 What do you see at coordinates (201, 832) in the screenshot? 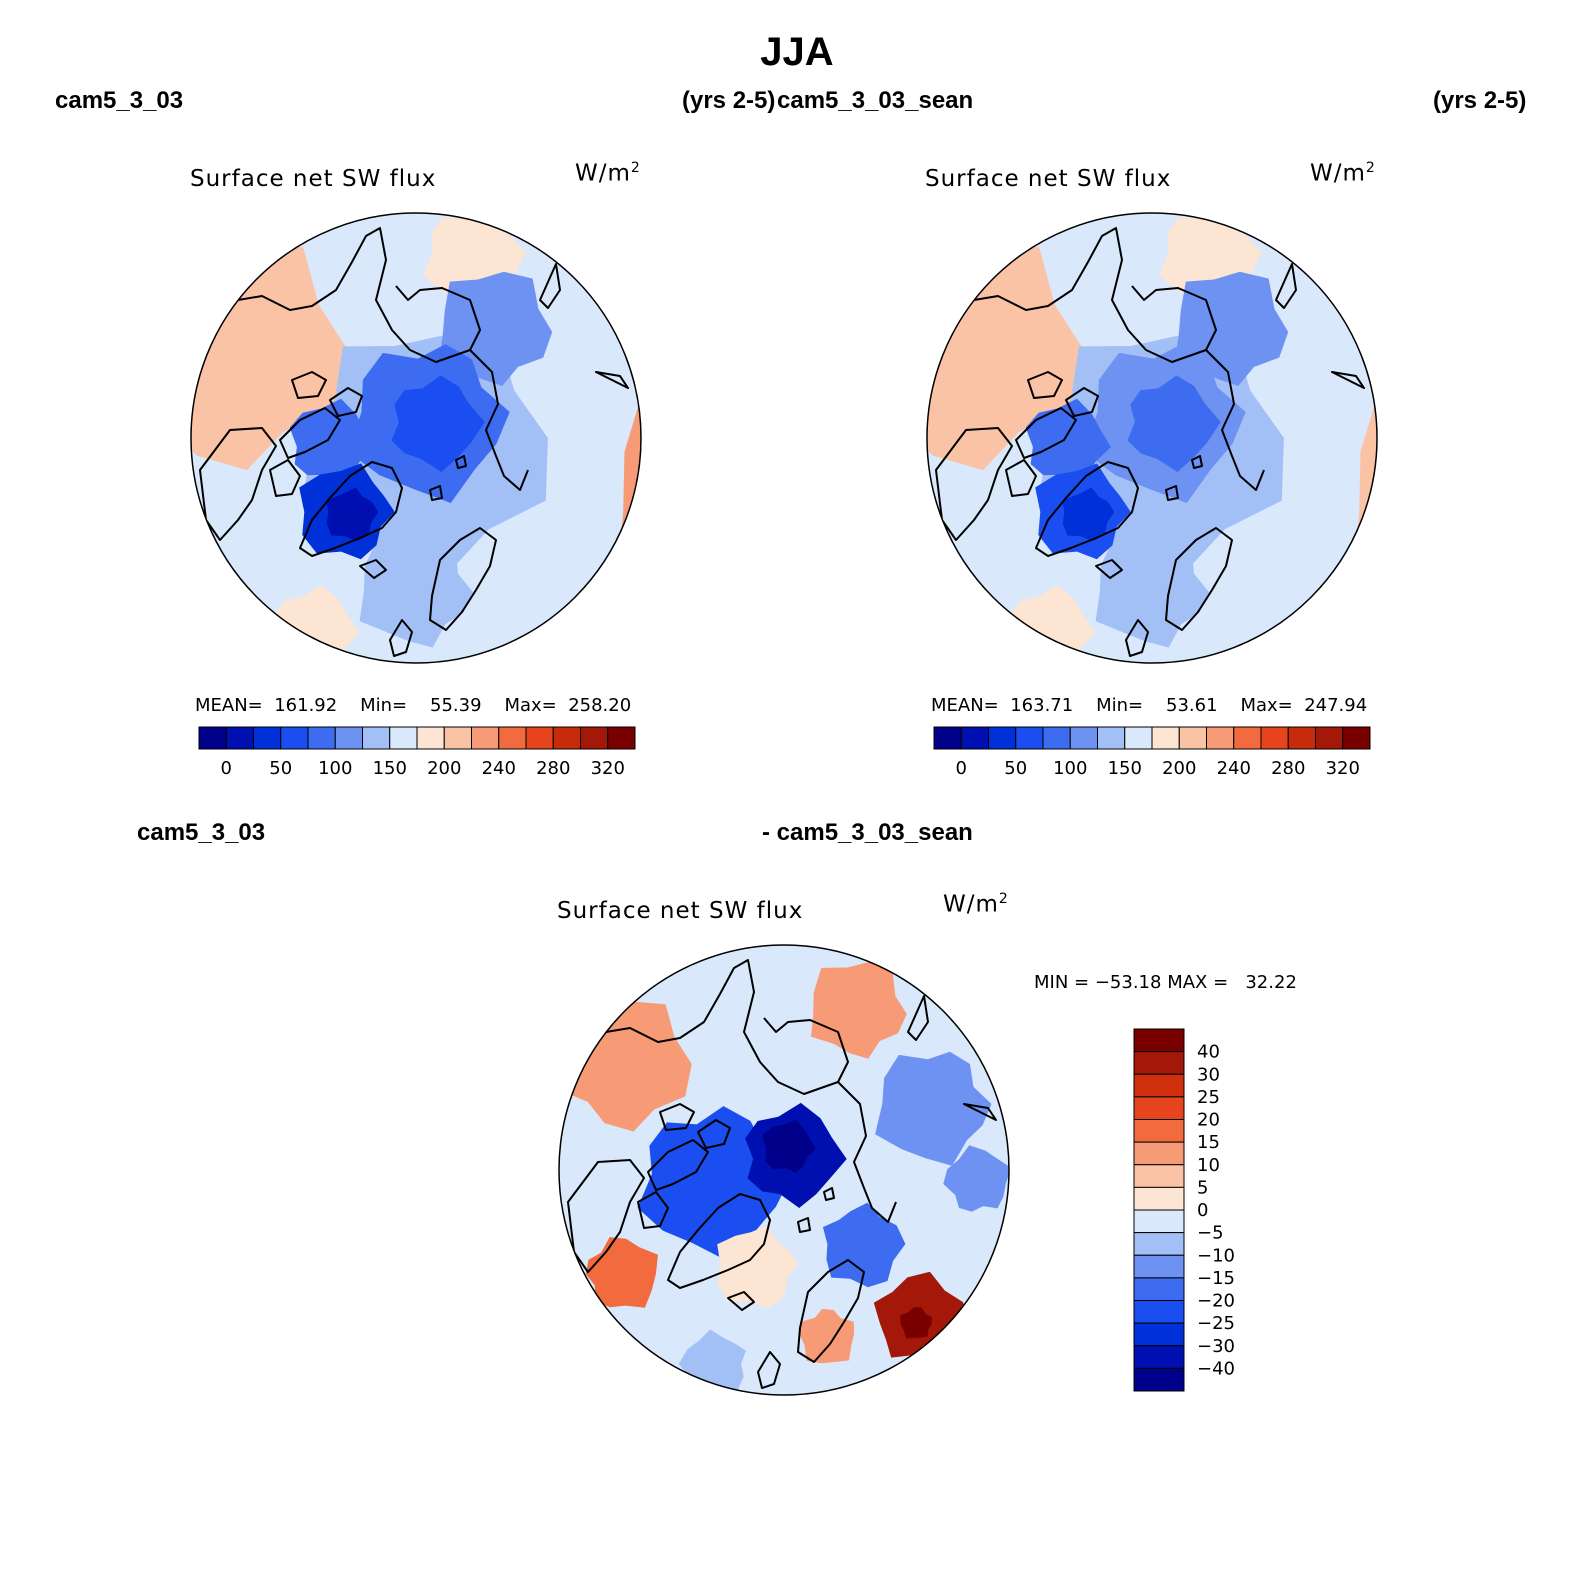
I see `case-label-bottom-left: cam5_3_03` at bounding box center [201, 832].